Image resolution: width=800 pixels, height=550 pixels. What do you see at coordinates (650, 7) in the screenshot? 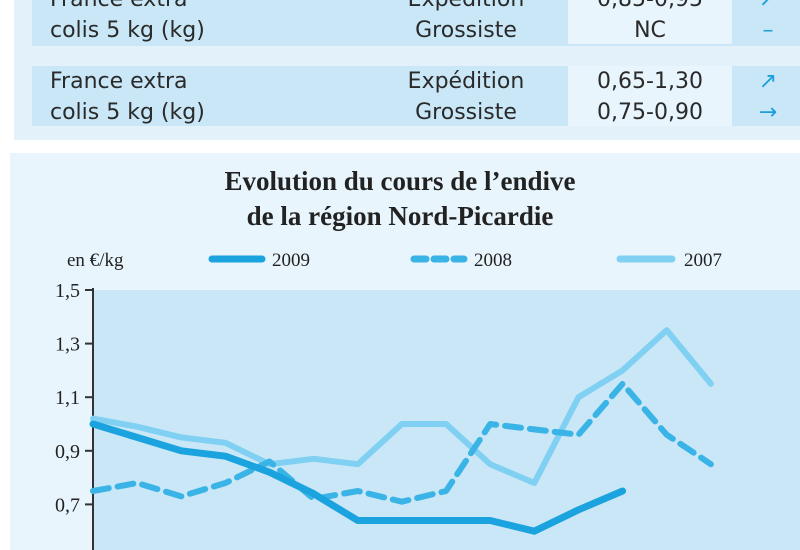
I see `price-value: 0,85-0,95` at bounding box center [650, 7].